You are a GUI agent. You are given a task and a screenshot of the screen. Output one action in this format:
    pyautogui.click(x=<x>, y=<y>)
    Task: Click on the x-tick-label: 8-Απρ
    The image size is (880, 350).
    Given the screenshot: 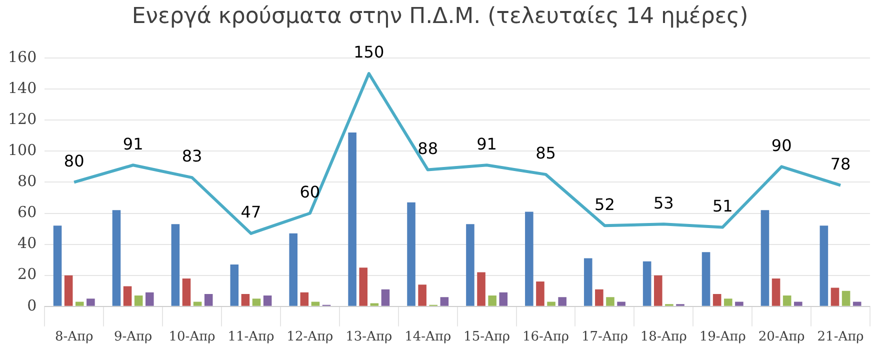 What is the action you would take?
    pyautogui.click(x=74, y=337)
    